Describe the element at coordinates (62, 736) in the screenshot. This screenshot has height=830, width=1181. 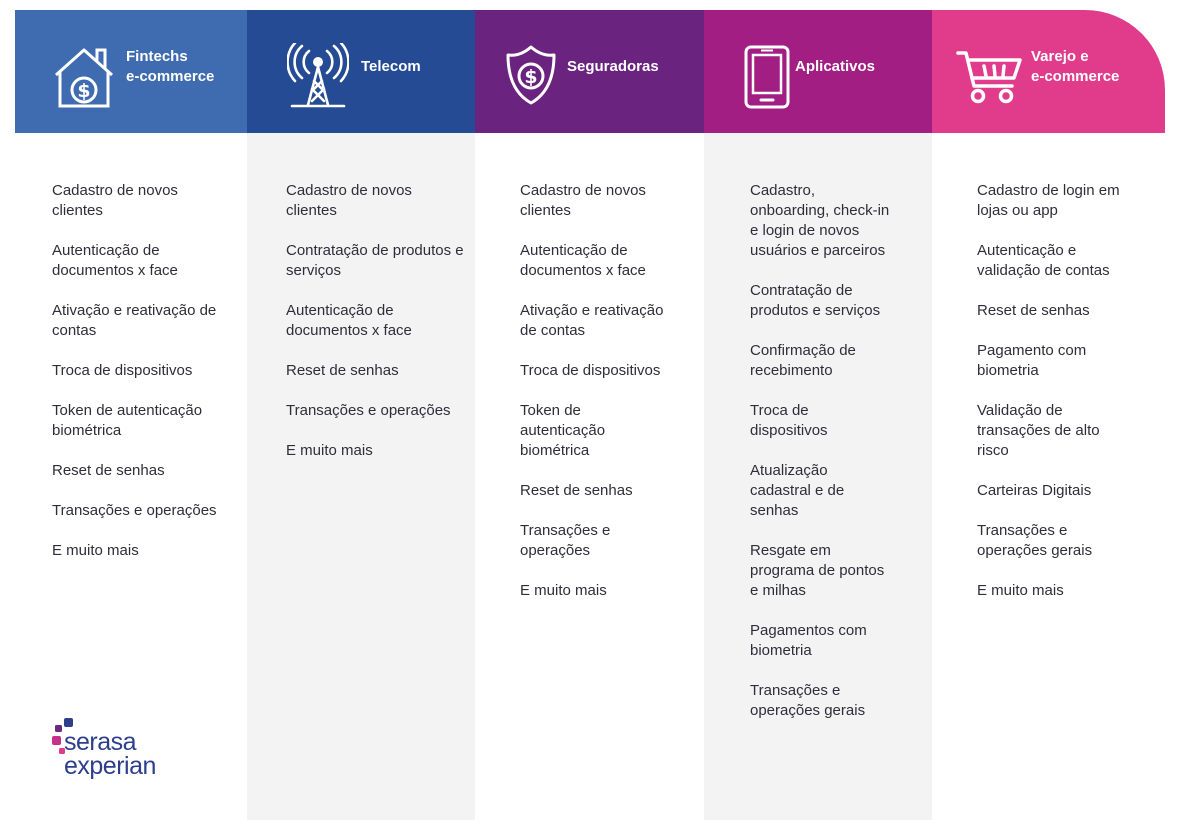
I see `logo-dots-icon` at that location.